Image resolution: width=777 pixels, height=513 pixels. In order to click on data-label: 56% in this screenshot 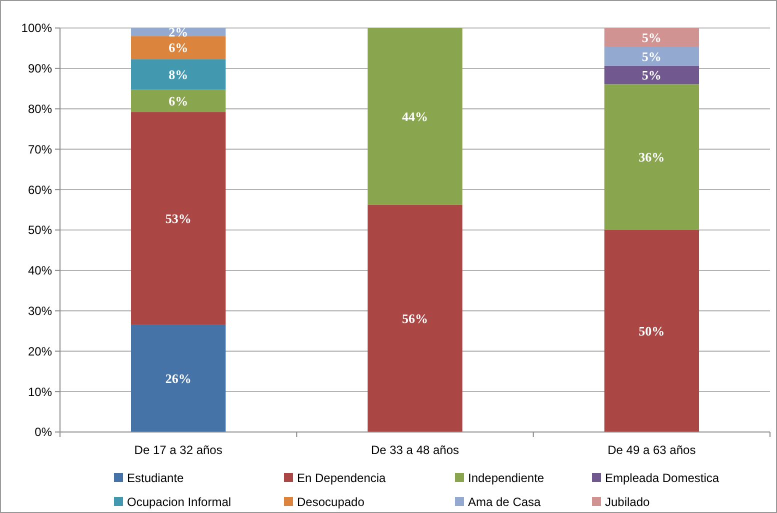, I will do `click(415, 318)`.